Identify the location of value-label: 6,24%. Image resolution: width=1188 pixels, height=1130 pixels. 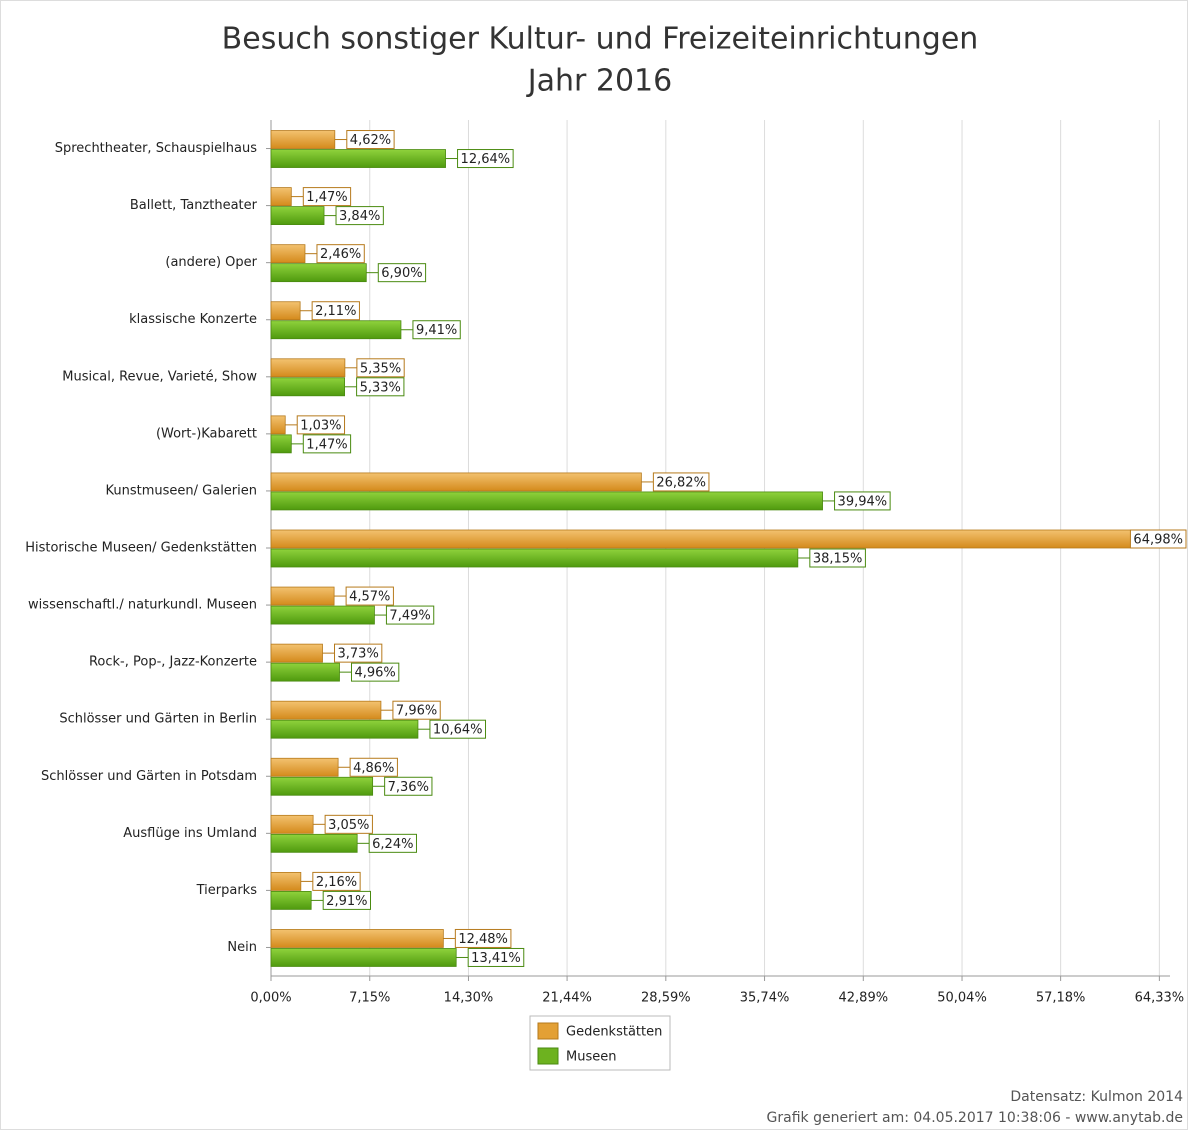
(392, 844).